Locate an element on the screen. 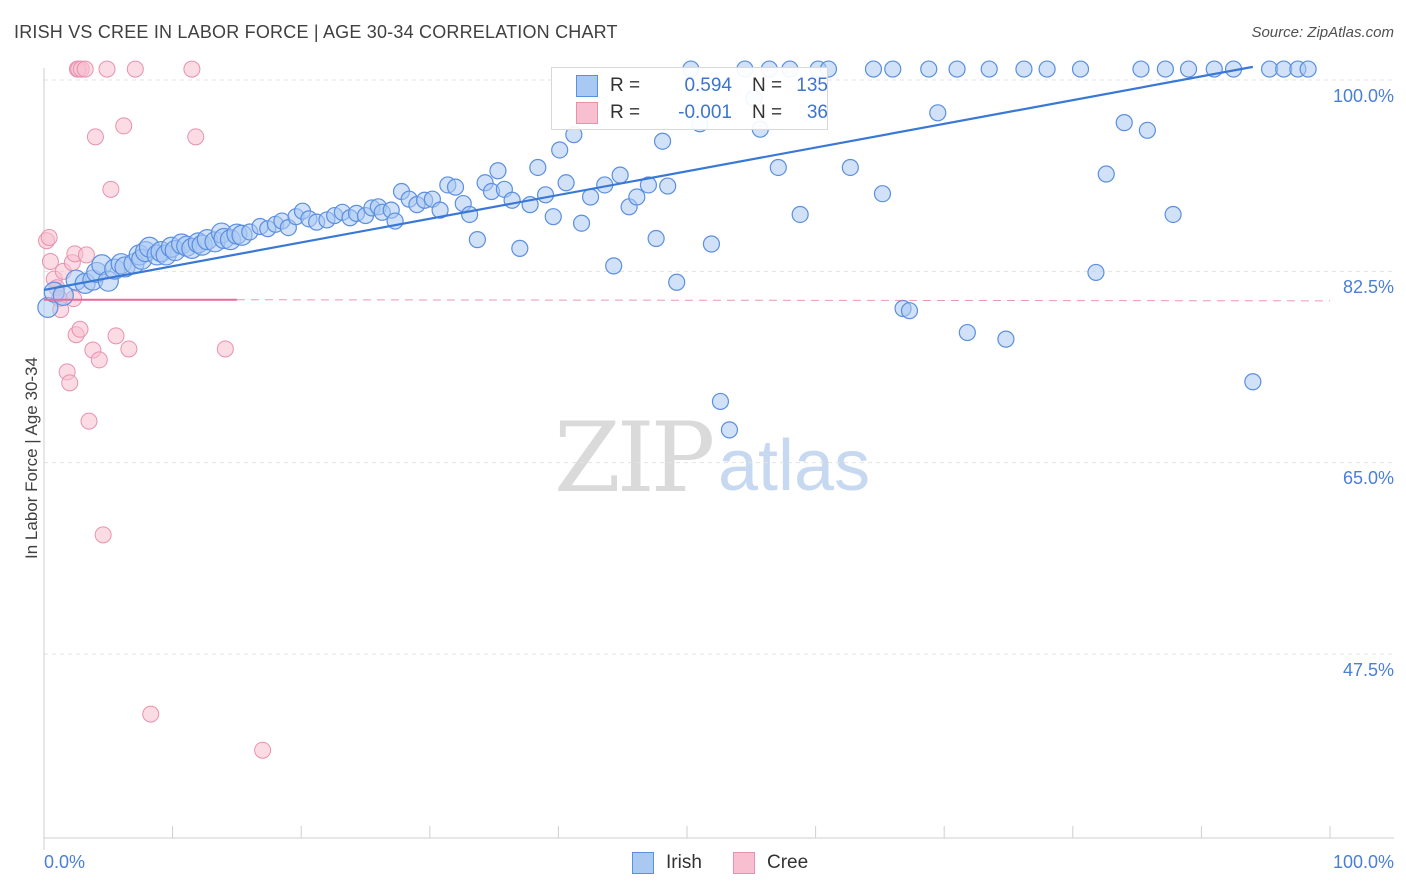 Image resolution: width=1406 pixels, height=892 pixels. watermark-atlas: atlas is located at coordinates (794, 466).